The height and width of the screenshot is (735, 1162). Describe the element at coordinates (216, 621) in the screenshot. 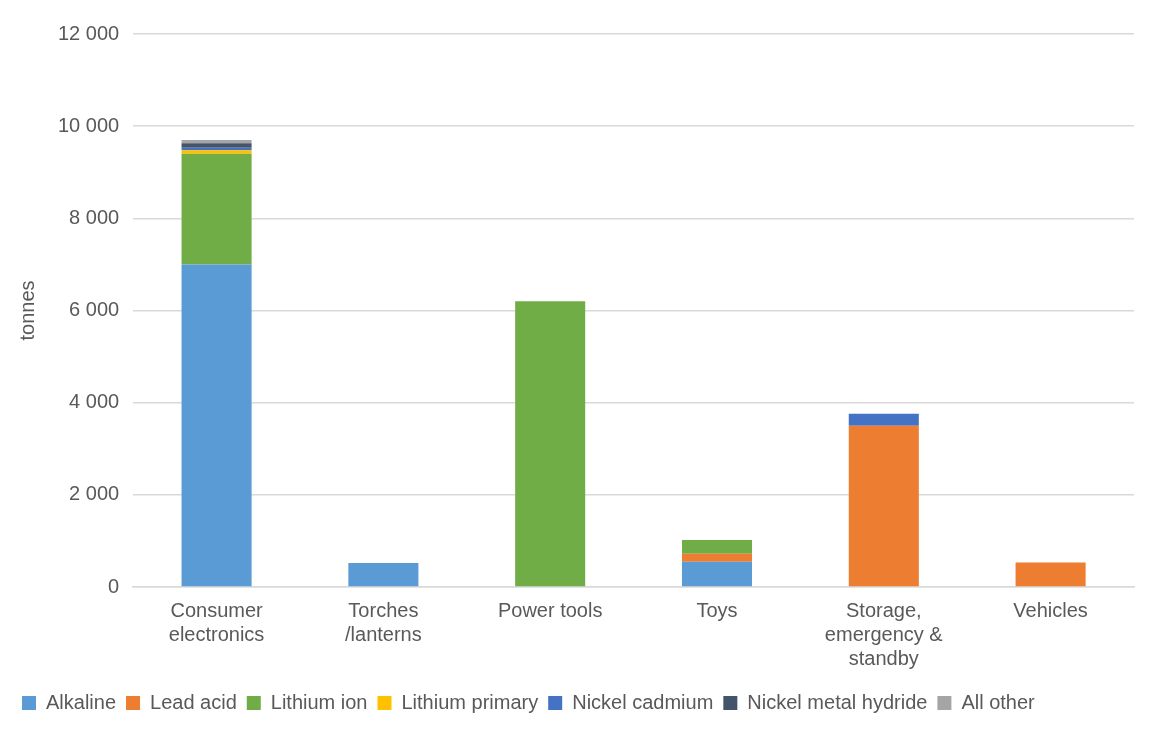

I see `x-tick-label: Consumer electronics` at that location.